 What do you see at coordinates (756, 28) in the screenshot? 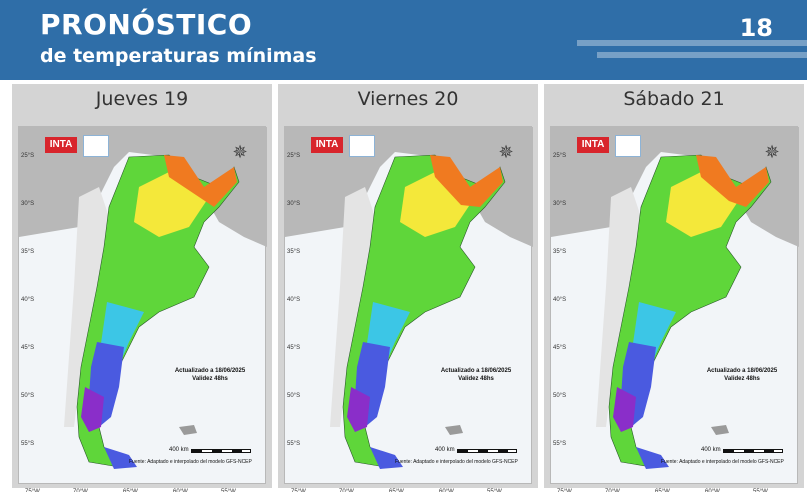
I see `page-number: 18` at bounding box center [756, 28].